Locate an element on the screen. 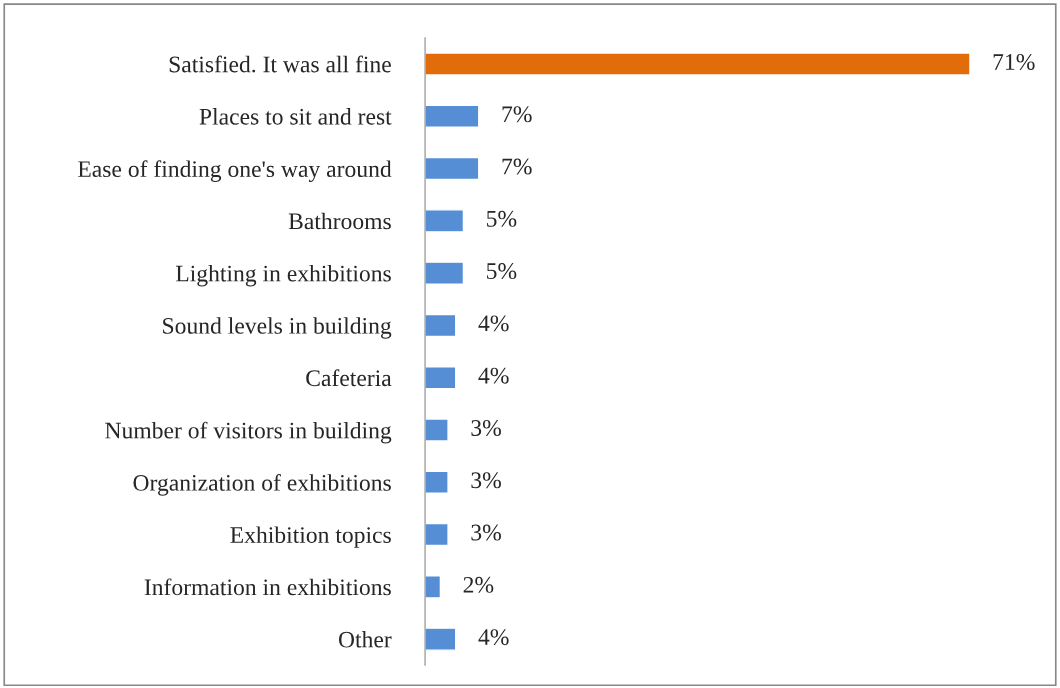  data-label: 2% is located at coordinates (478, 584).